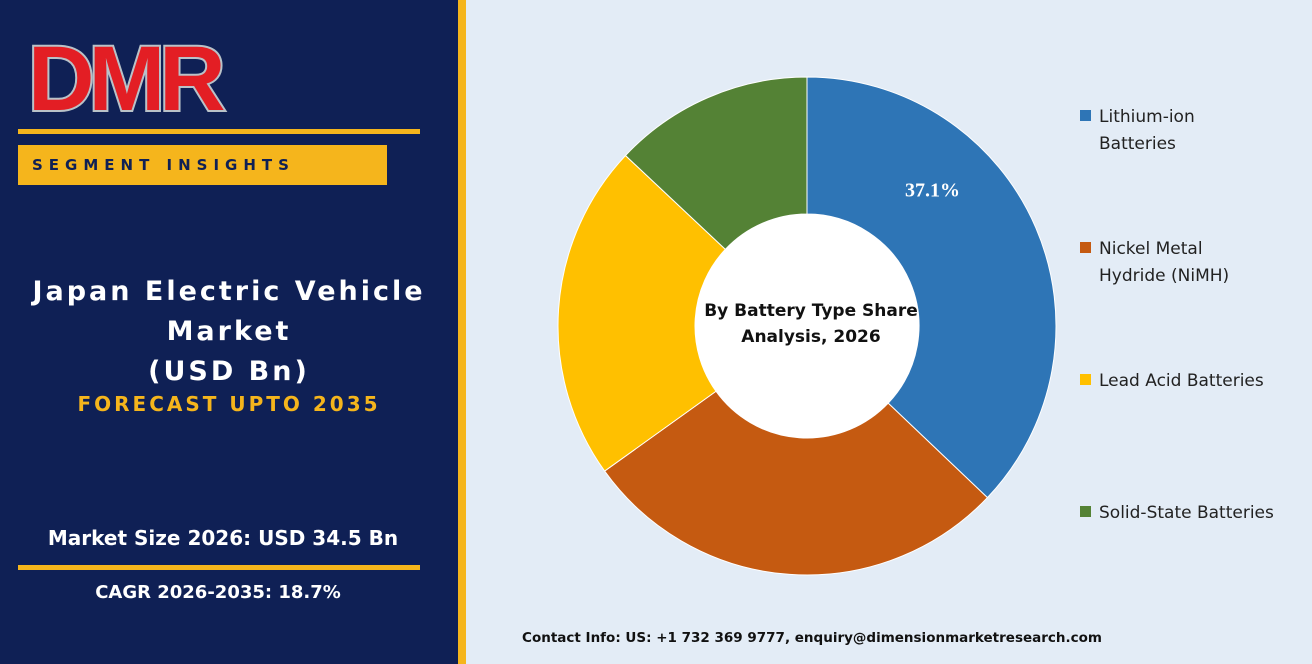  Describe the element at coordinates (223, 538) in the screenshot. I see `market-size-stat: Market Size 2026: USD 34.5 Bn` at that location.